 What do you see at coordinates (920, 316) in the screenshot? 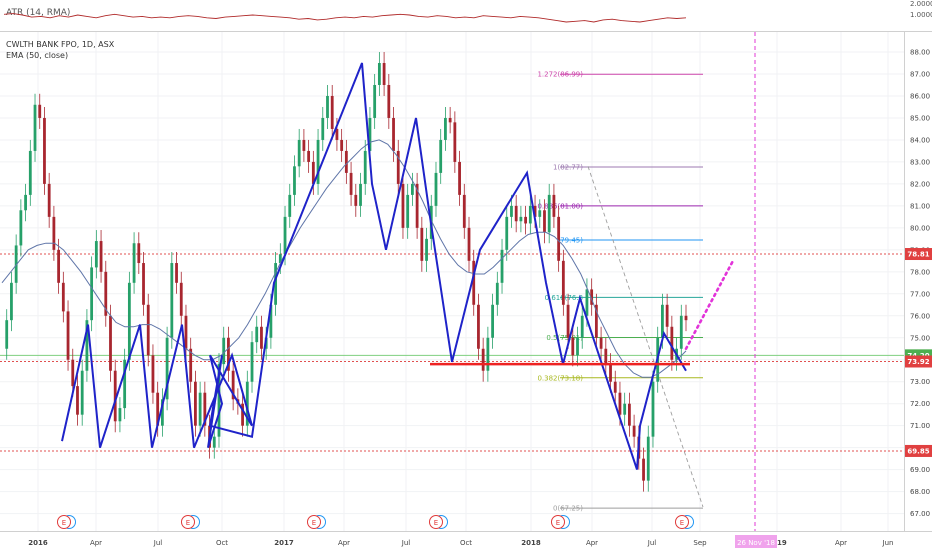
I see `y-tick-label: 76.00` at bounding box center [920, 316].